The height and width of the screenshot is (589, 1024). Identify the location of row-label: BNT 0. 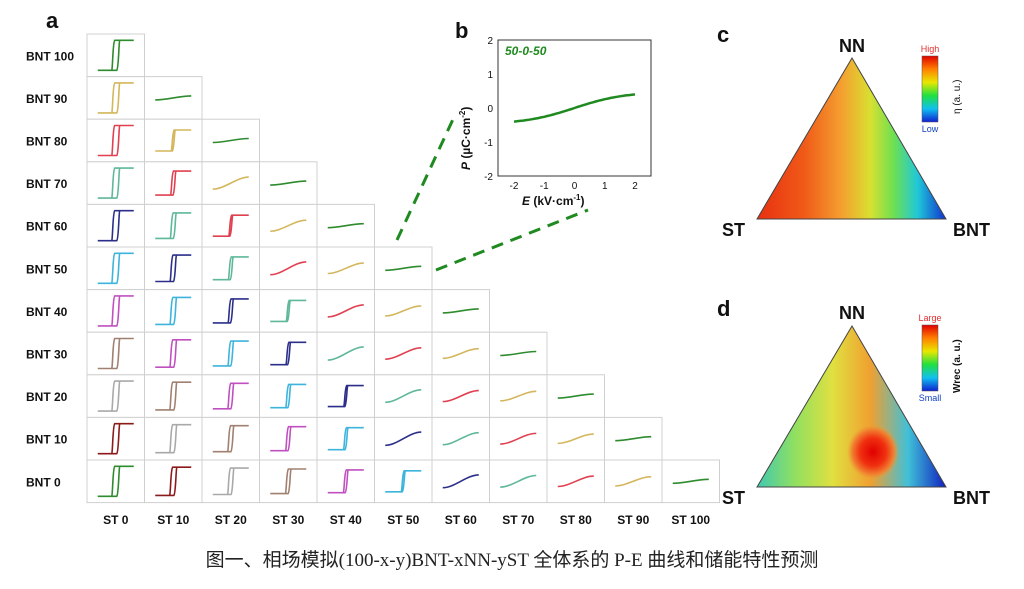
(43, 482).